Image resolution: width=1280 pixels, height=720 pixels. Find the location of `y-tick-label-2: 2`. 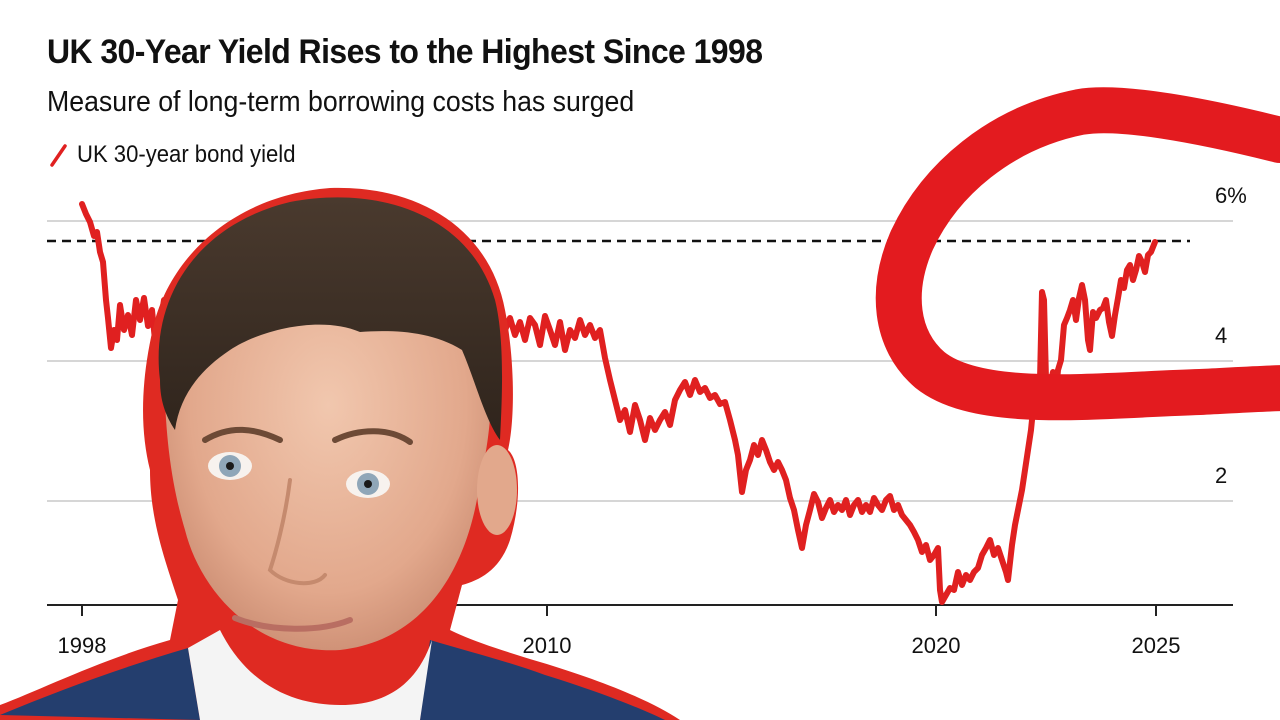

y-tick-label-2: 2 is located at coordinates (1221, 475).